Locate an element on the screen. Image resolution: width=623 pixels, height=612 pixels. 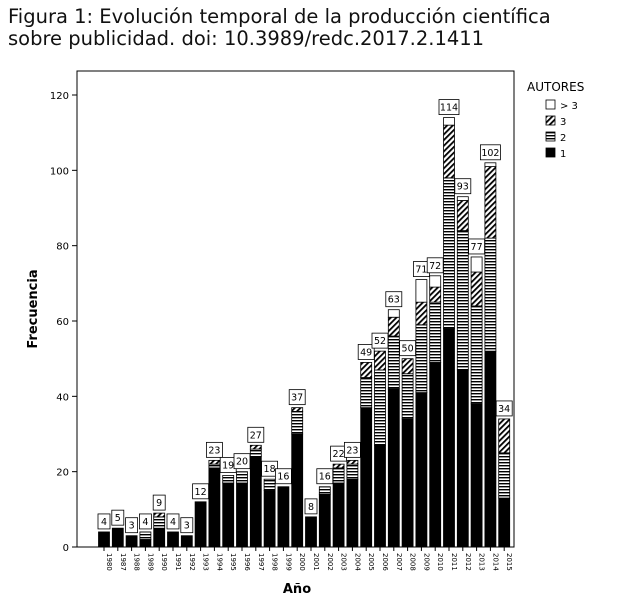
x-tick-label: 1994 is located at coordinates (219, 562).